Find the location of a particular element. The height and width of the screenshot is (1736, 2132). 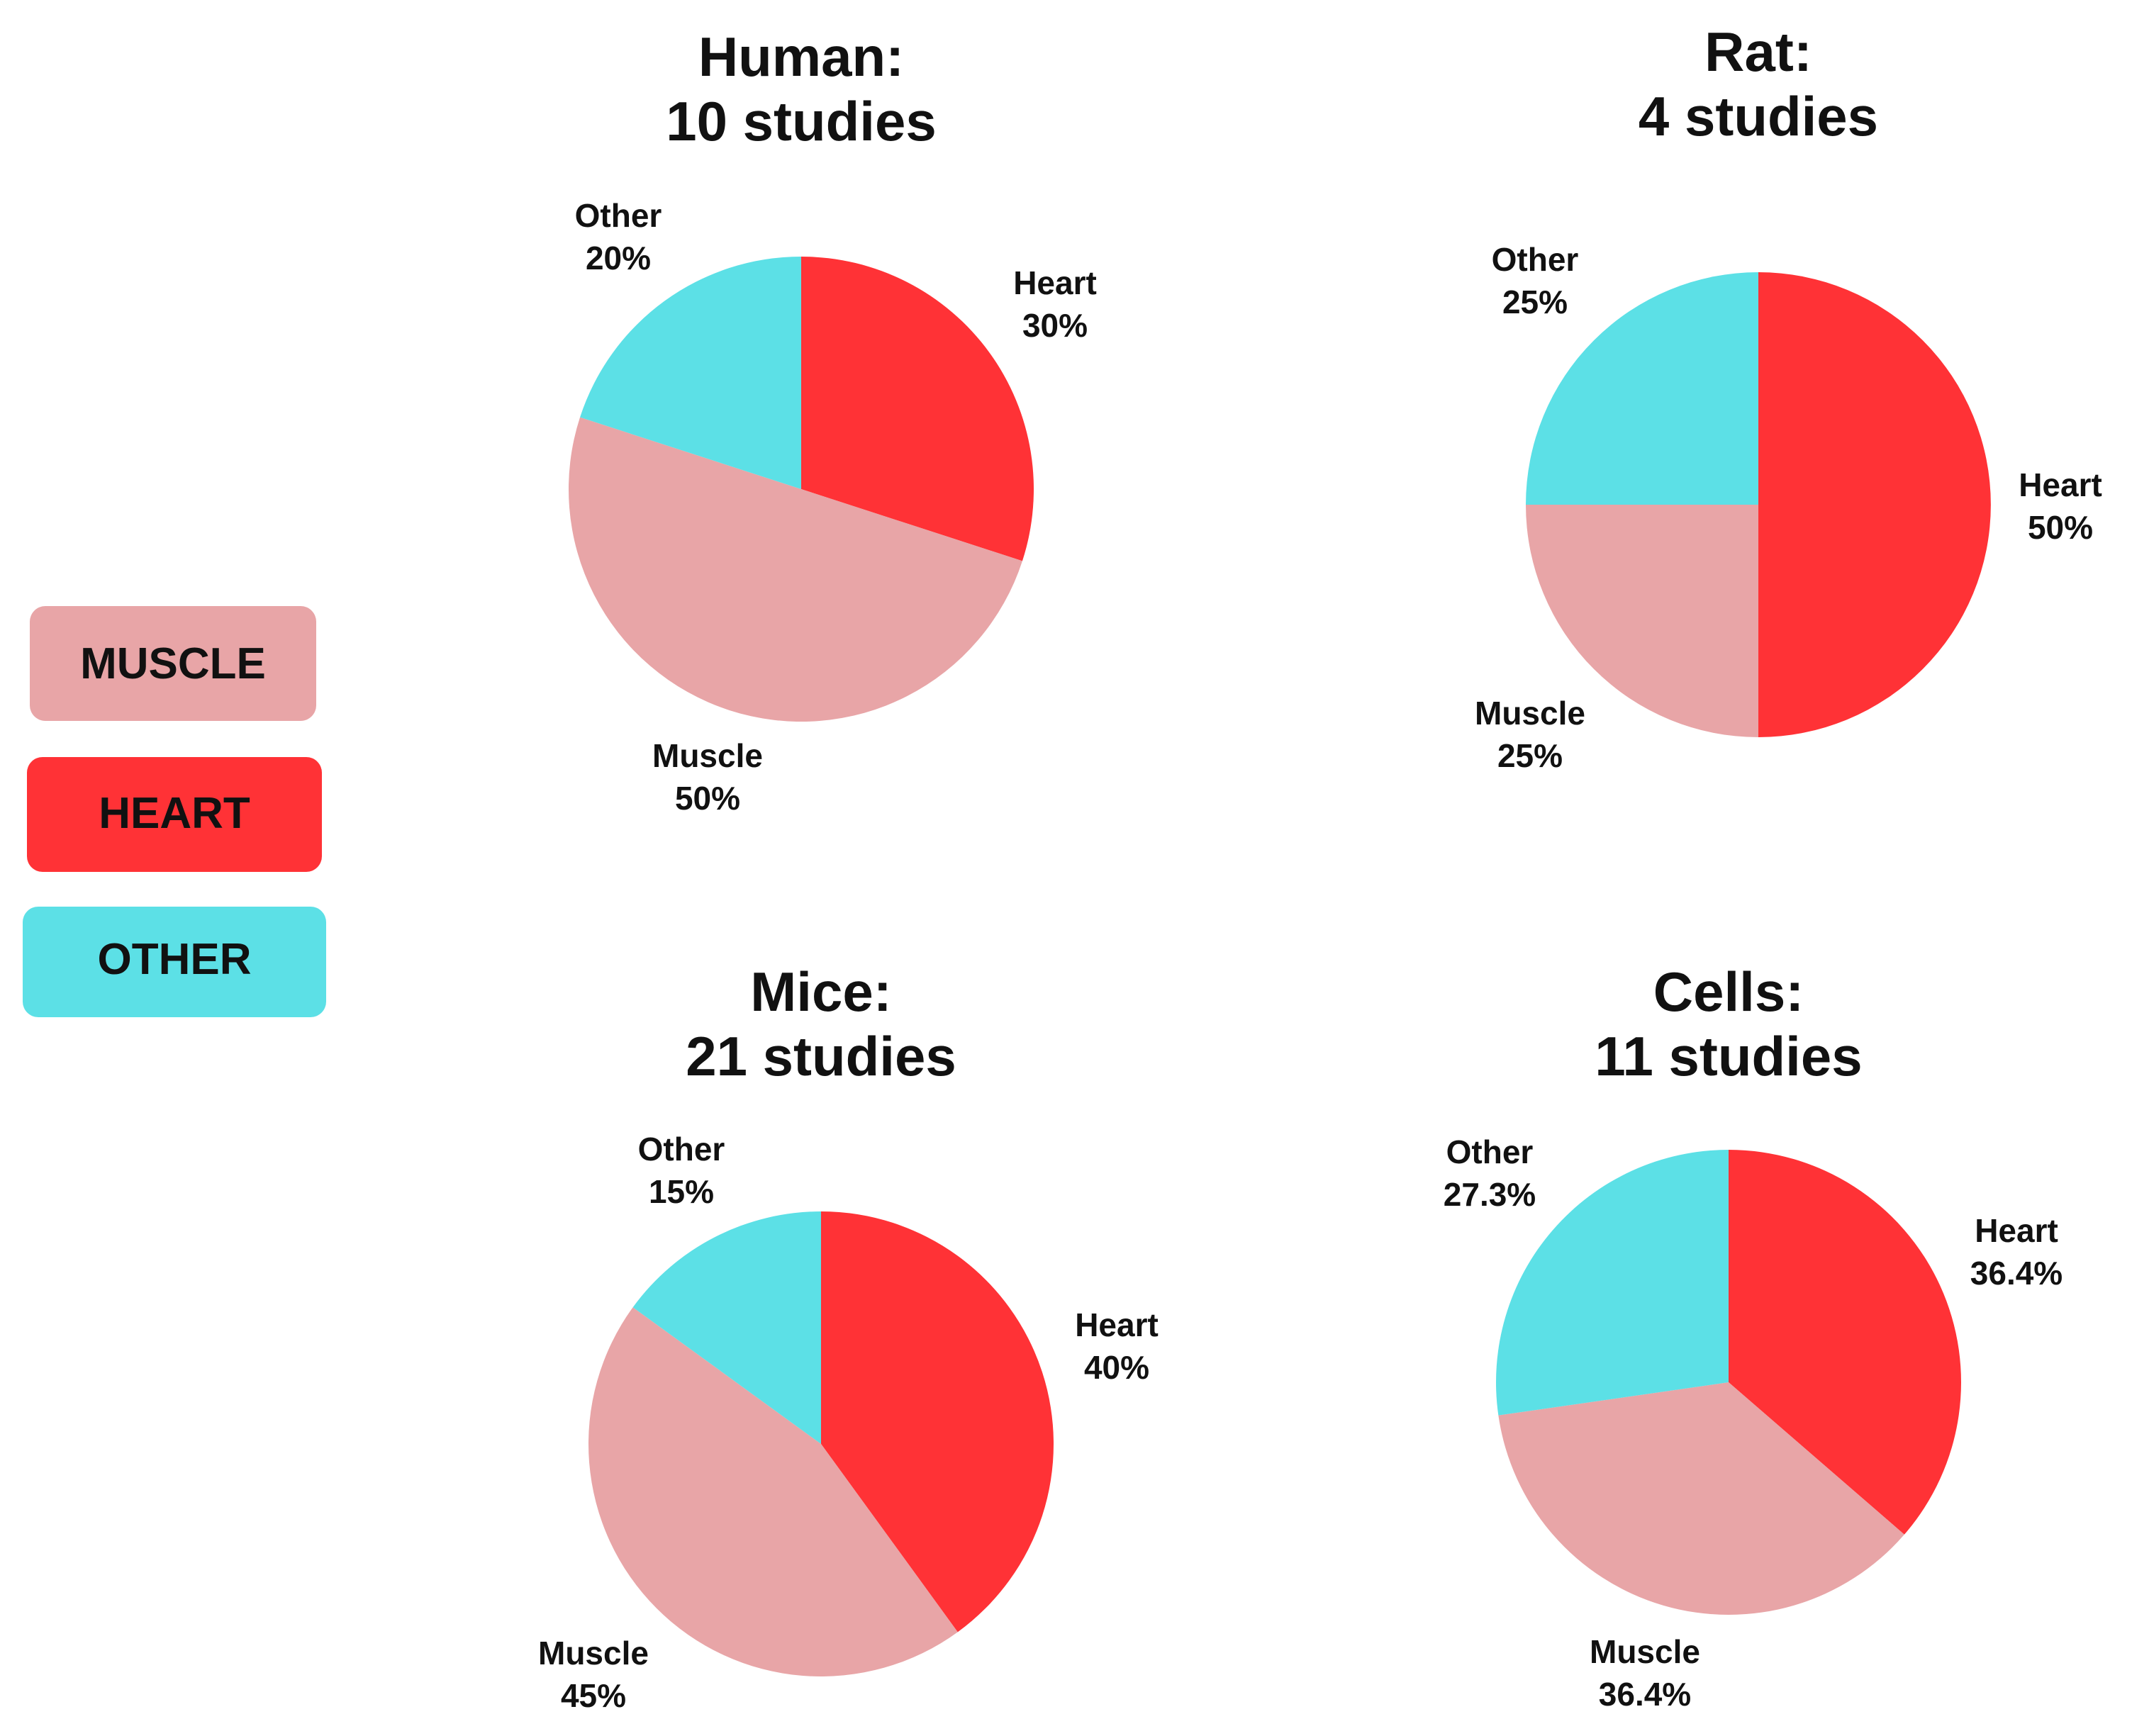

legend-label-other: OTHER is located at coordinates (175, 960).